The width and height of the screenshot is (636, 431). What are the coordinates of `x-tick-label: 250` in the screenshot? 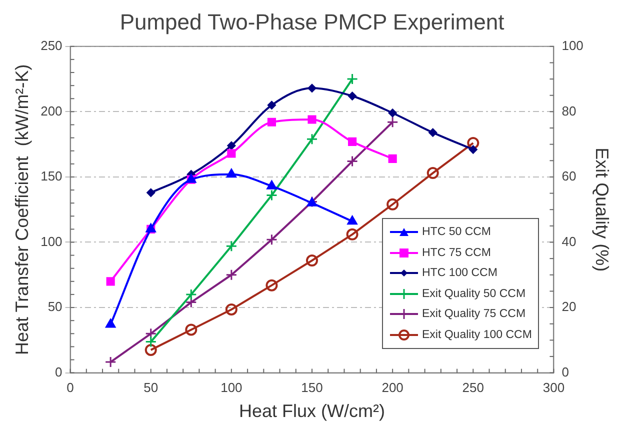 It's located at (473, 388).